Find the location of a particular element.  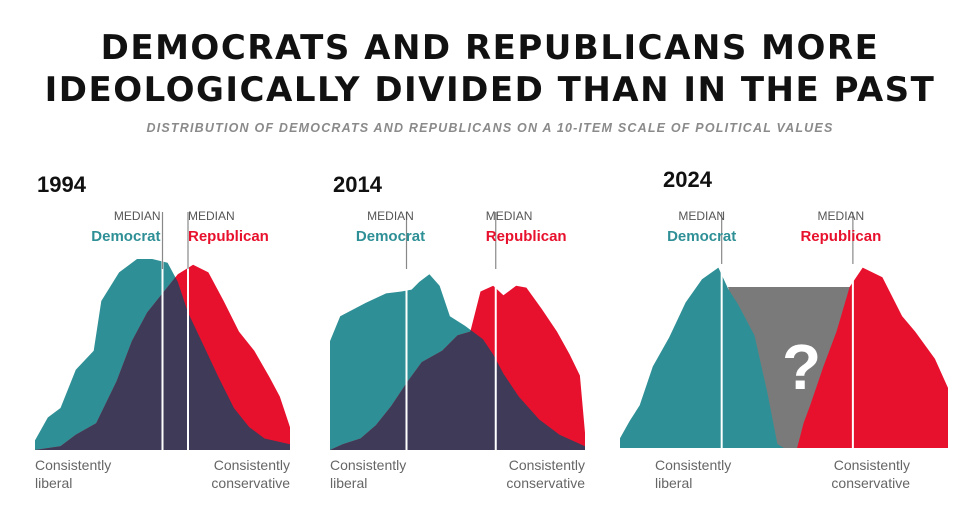

chart-title-line-1: DEMOCRATS AND REPUBLICANS MORE is located at coordinates (490, 48).